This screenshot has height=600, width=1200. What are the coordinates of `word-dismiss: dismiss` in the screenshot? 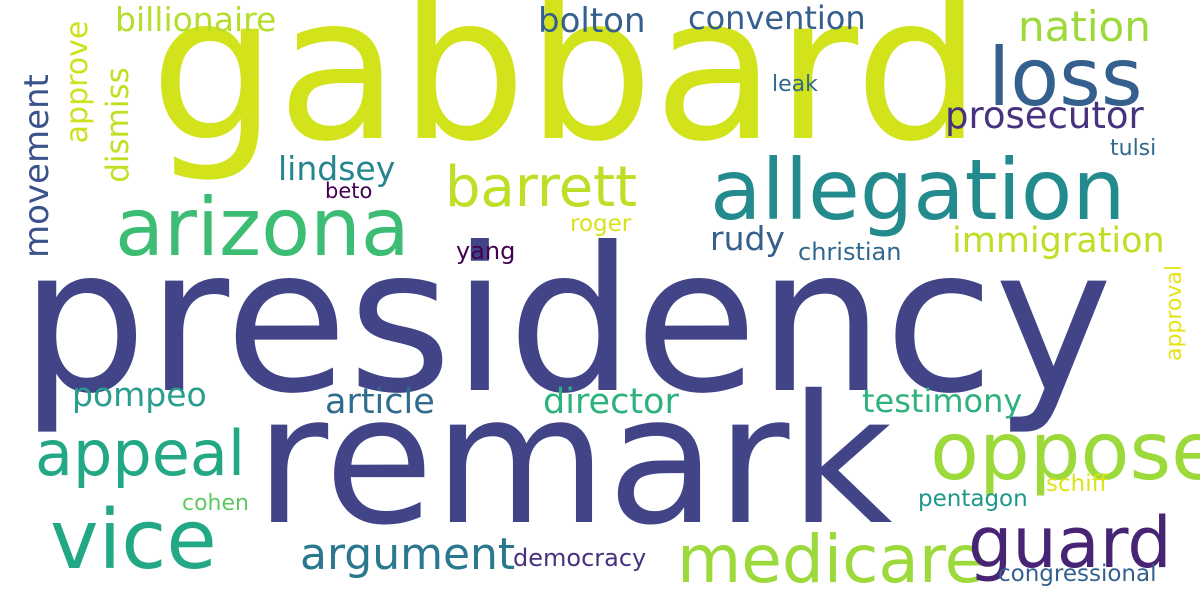 It's located at (118, 125).